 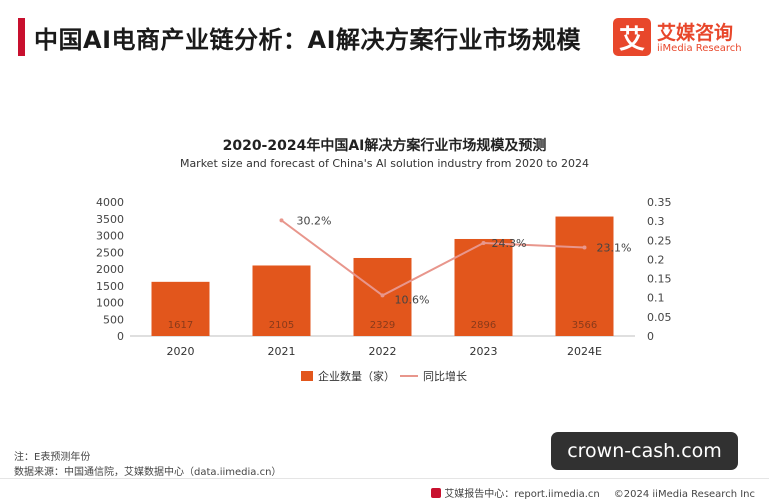 I want to click on y-left-tick-label: 500, so click(x=113, y=319).